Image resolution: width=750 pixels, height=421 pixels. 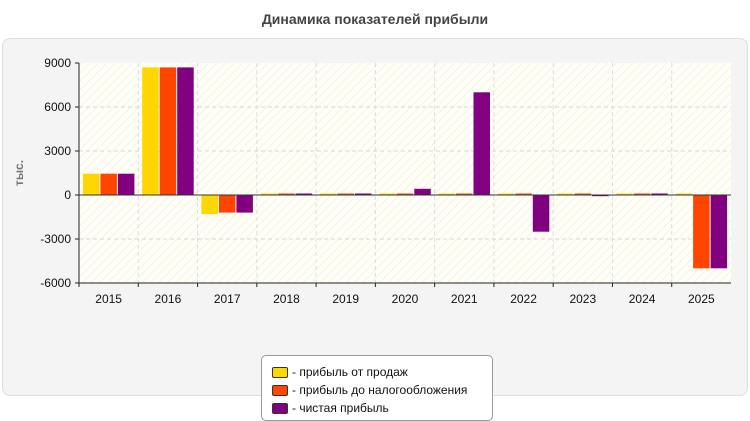 What do you see at coordinates (57, 63) in the screenshot?
I see `y-tick-label: 9000` at bounding box center [57, 63].